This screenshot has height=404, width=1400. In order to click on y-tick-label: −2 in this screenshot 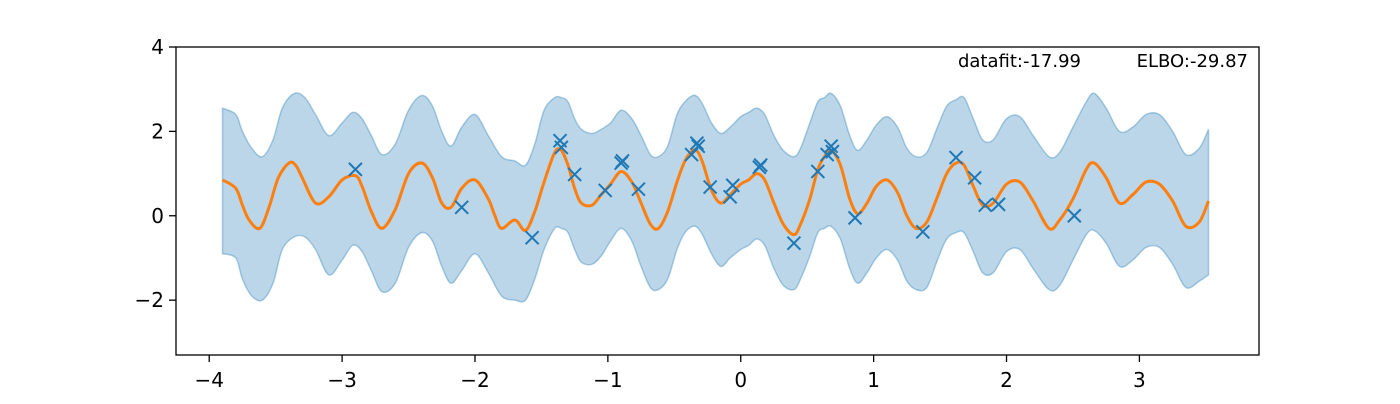, I will do `click(149, 300)`.